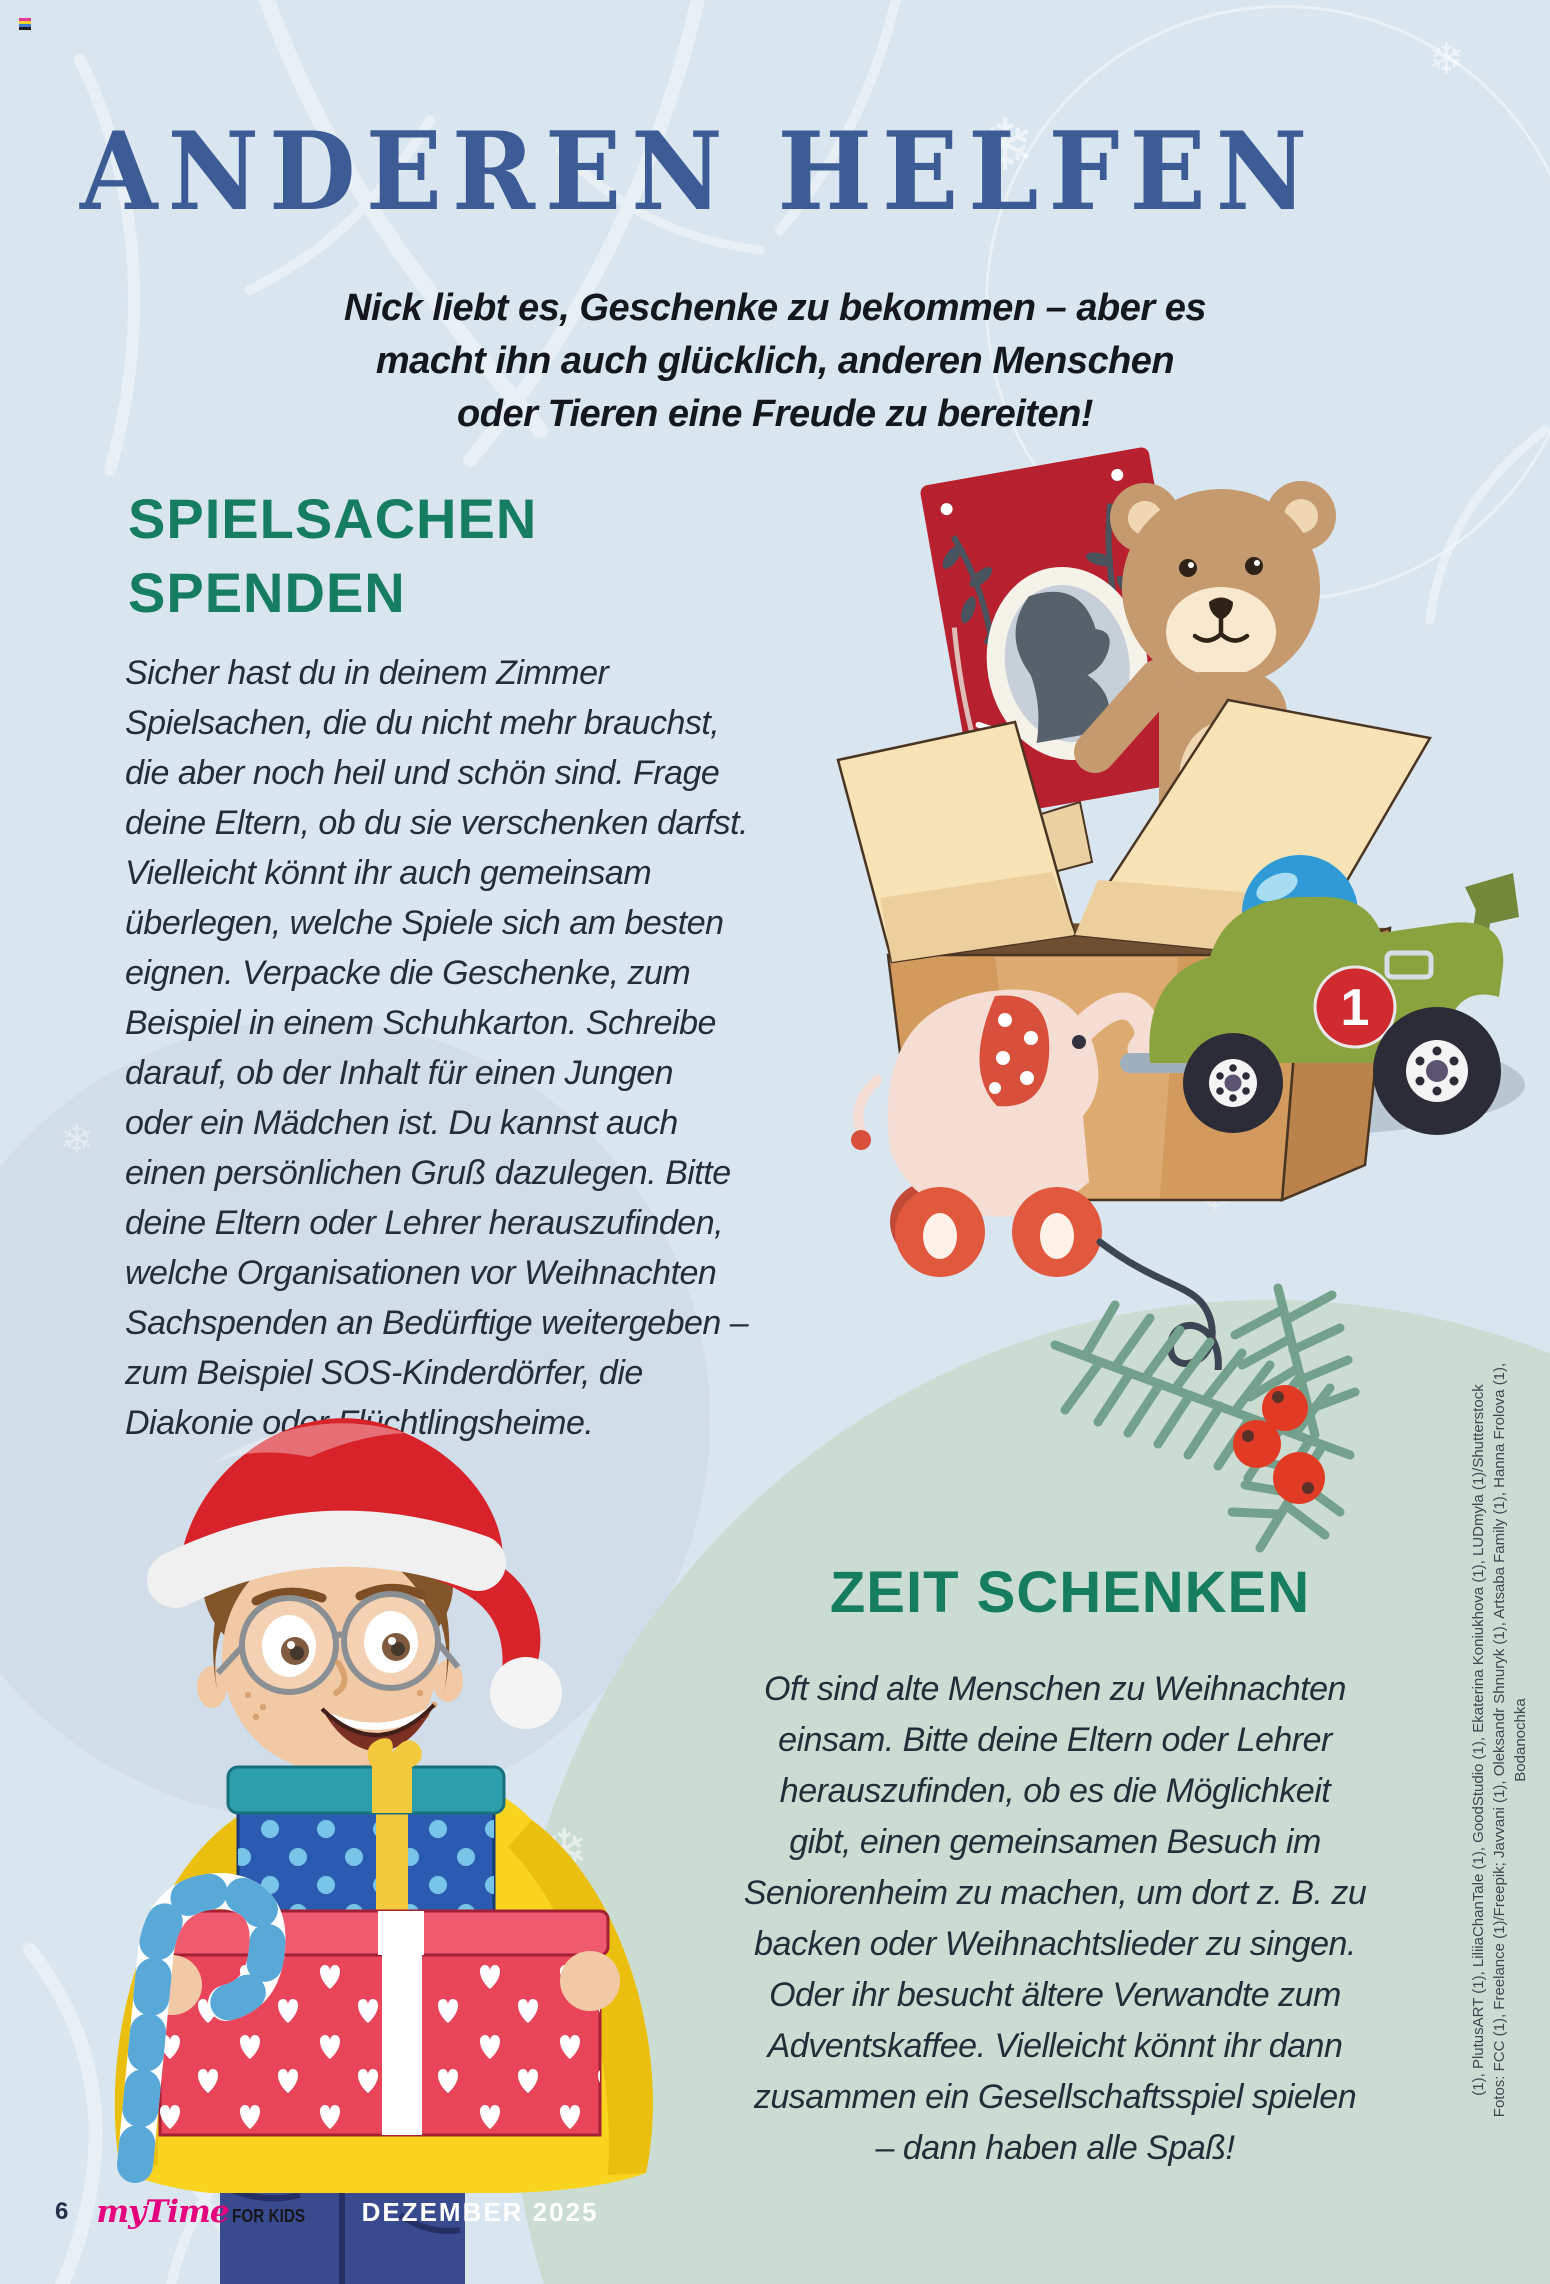  What do you see at coordinates (526, 1693) in the screenshot?
I see `hat-pompom` at bounding box center [526, 1693].